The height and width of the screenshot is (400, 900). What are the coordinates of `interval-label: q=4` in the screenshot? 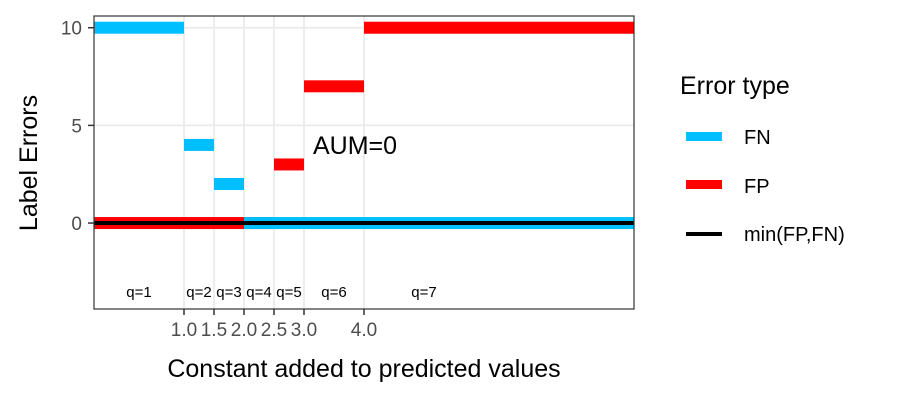 It's located at (258, 292).